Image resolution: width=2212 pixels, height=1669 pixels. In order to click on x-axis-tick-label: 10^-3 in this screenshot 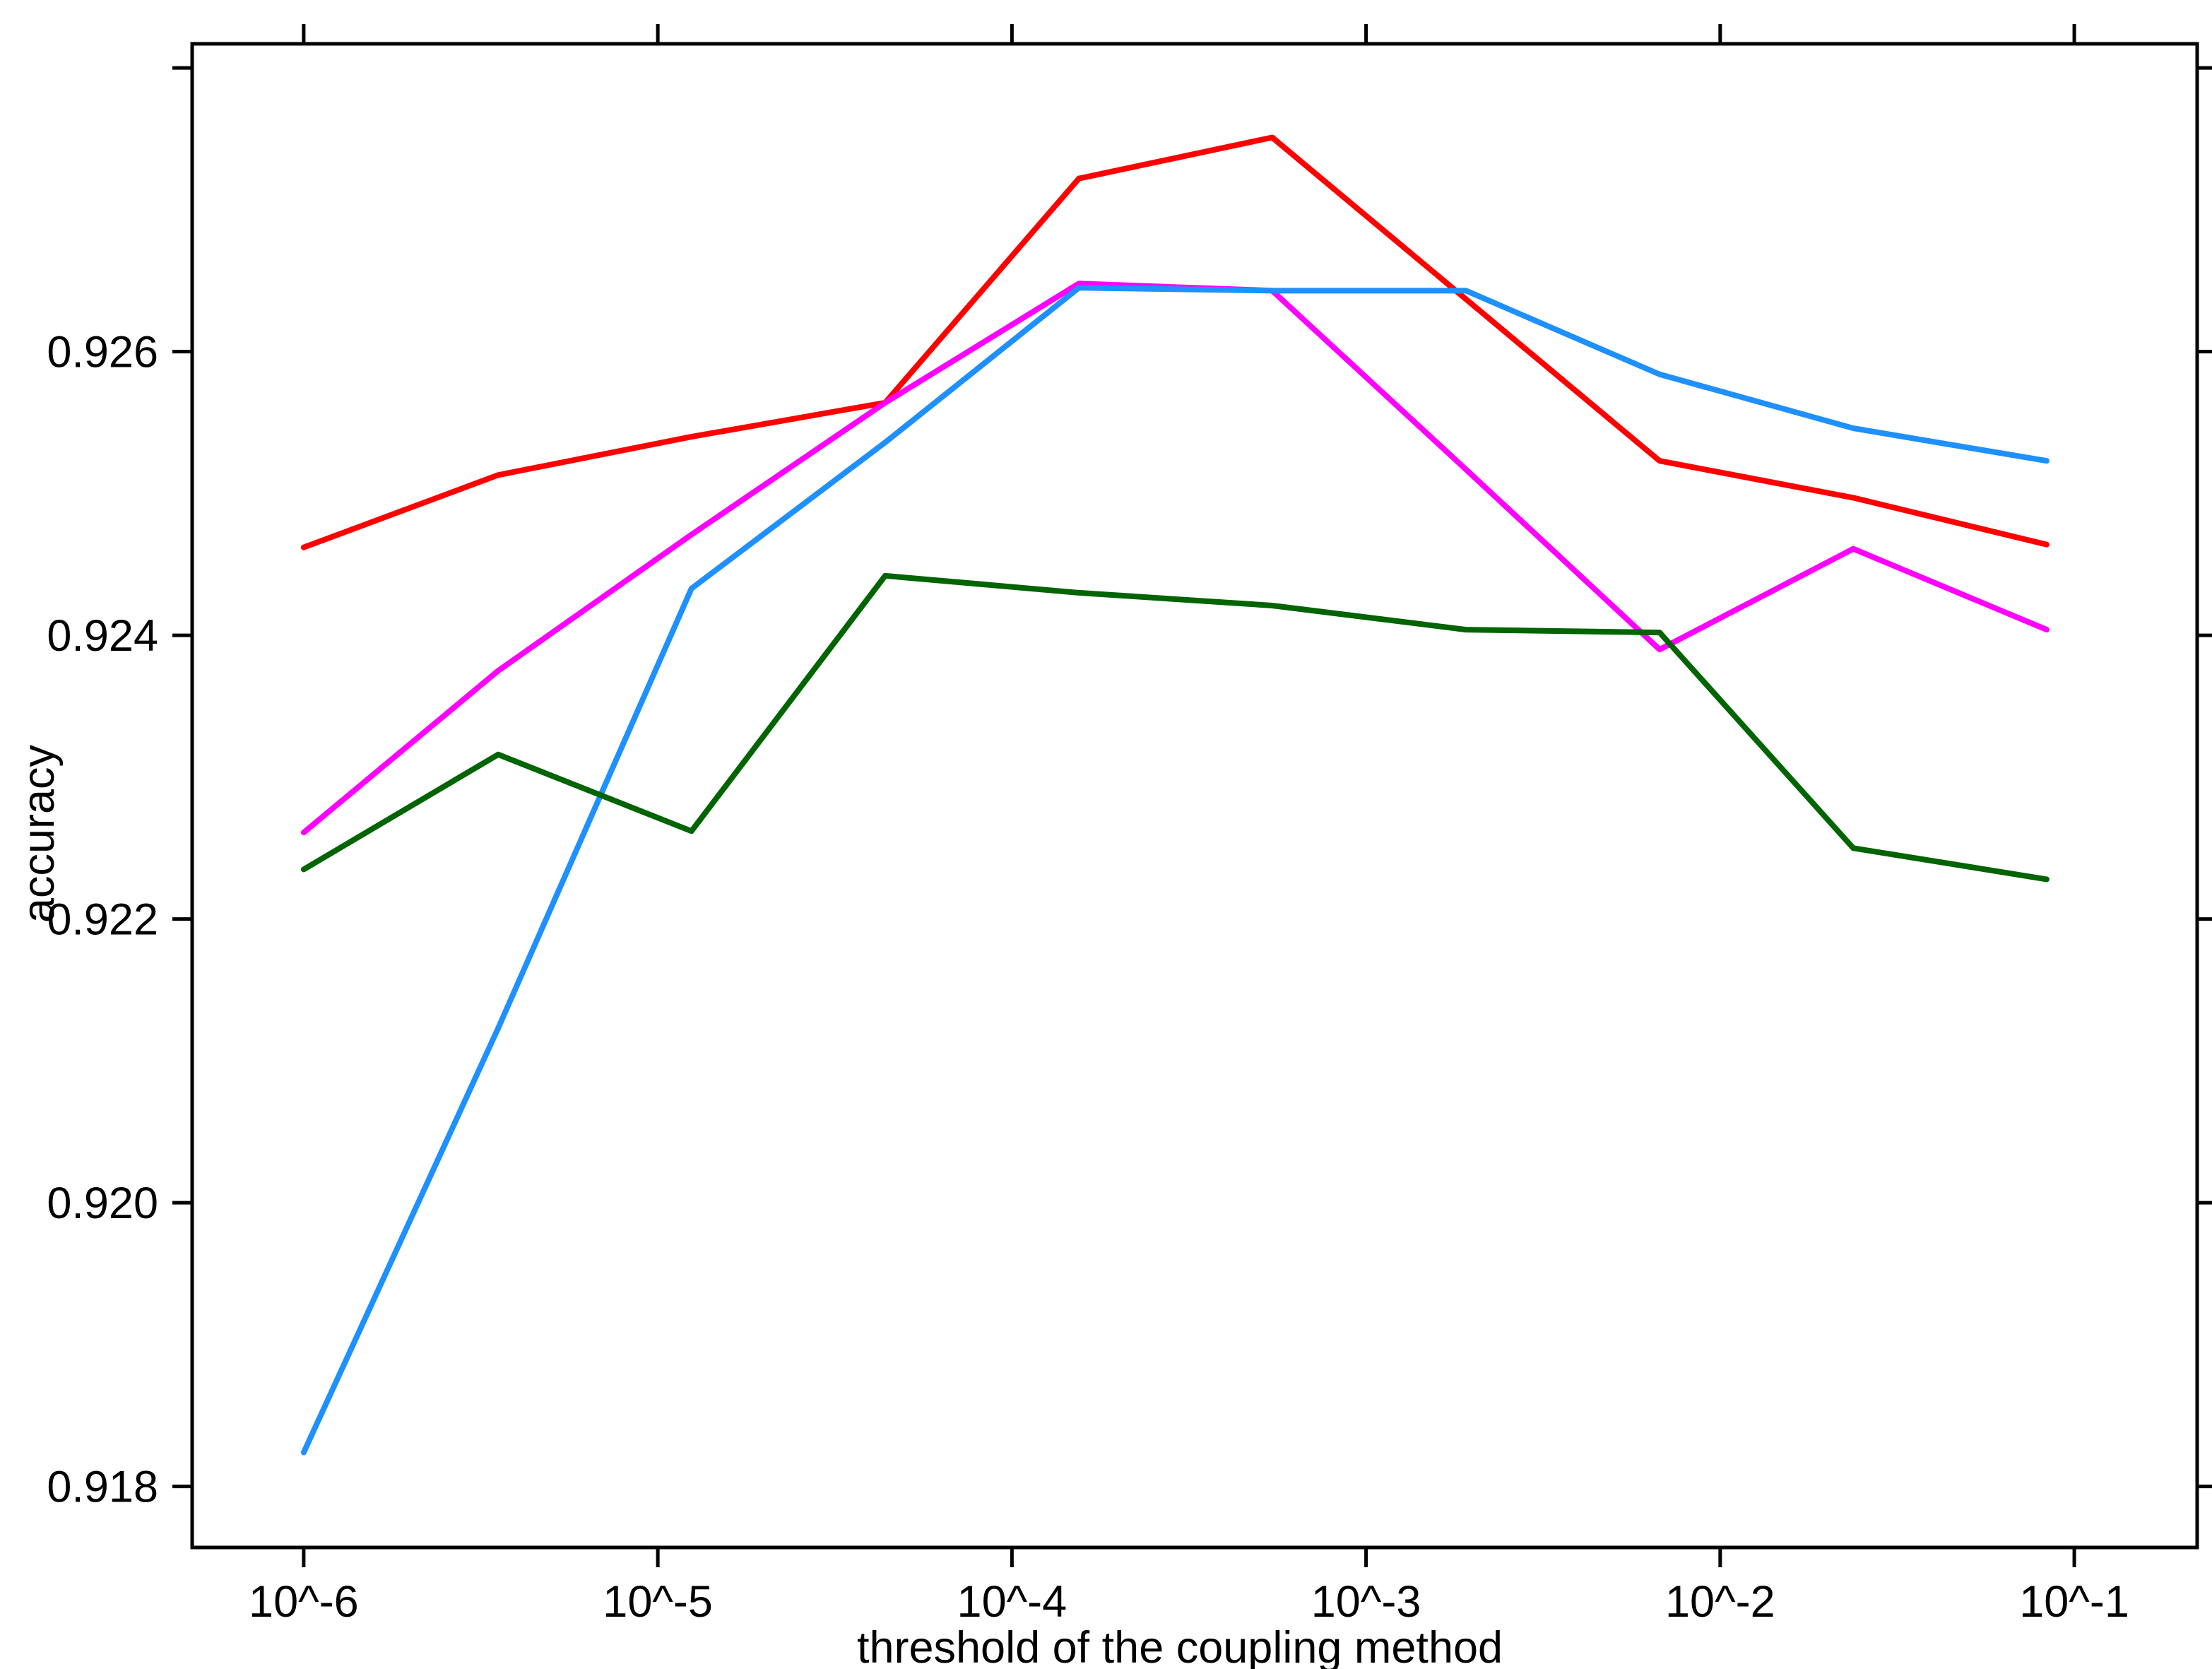, I will do `click(1366, 1602)`.